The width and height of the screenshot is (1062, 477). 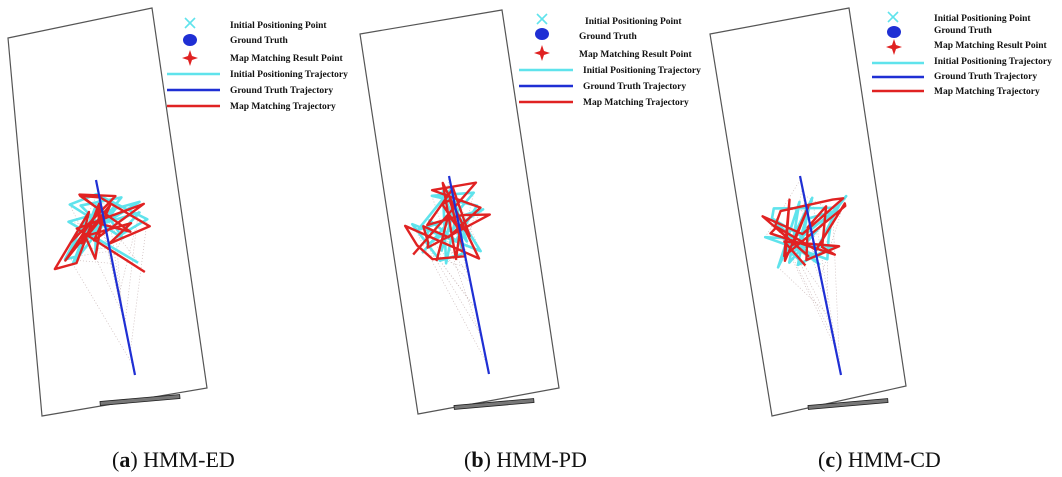 What do you see at coordinates (525, 459) in the screenshot?
I see `caption-b: (b) HMM-PD` at bounding box center [525, 459].